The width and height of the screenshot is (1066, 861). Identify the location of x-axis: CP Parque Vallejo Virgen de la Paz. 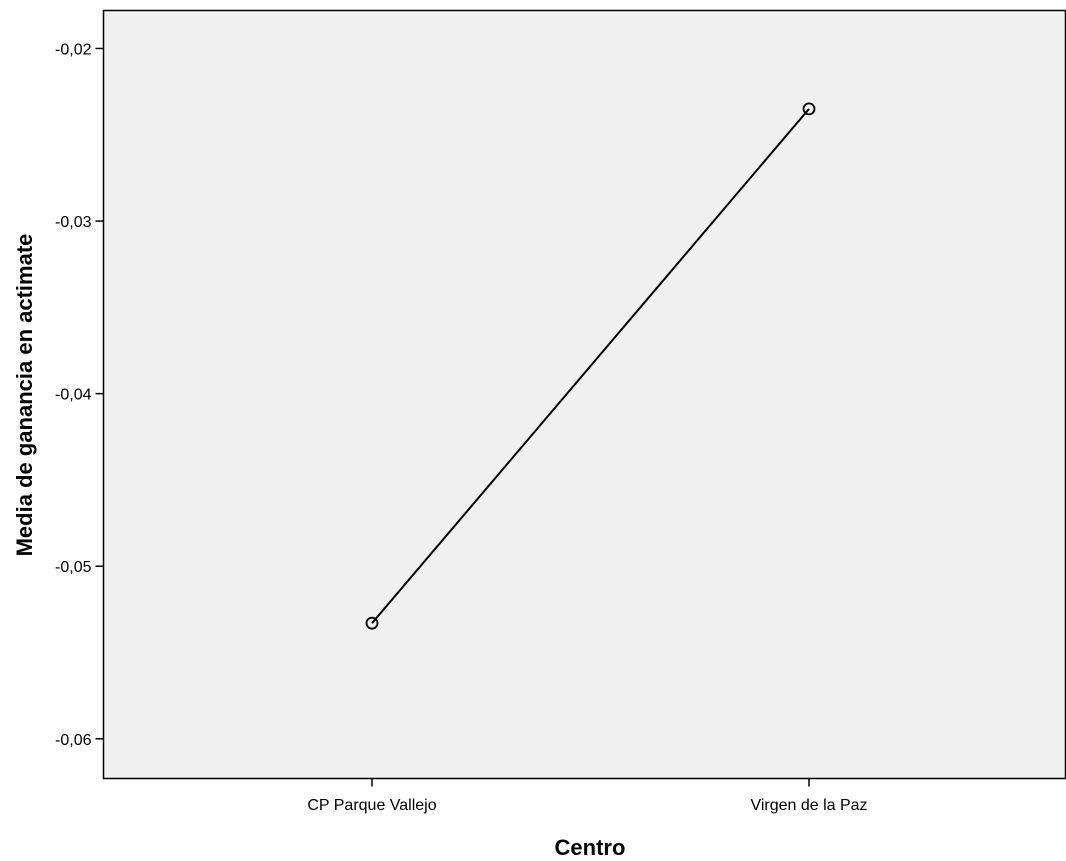
(587, 796).